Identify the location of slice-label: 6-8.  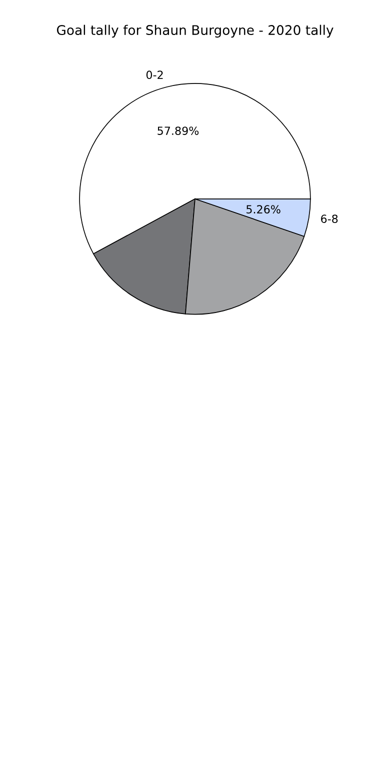
(329, 219).